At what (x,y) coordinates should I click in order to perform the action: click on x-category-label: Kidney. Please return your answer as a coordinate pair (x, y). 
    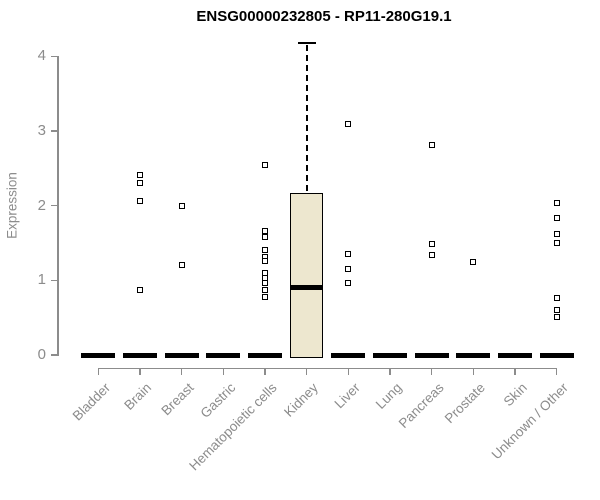
    Looking at the image, I should click on (301, 400).